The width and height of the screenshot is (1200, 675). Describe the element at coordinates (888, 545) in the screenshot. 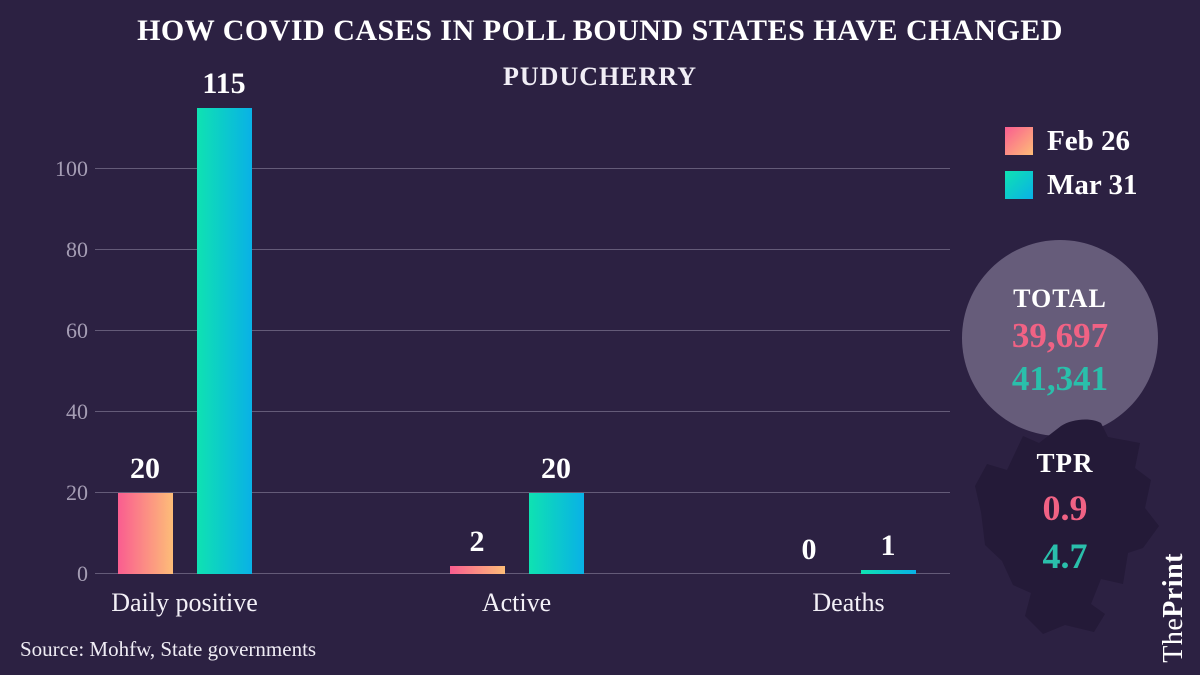

I see `bar-value-label: 1` at that location.